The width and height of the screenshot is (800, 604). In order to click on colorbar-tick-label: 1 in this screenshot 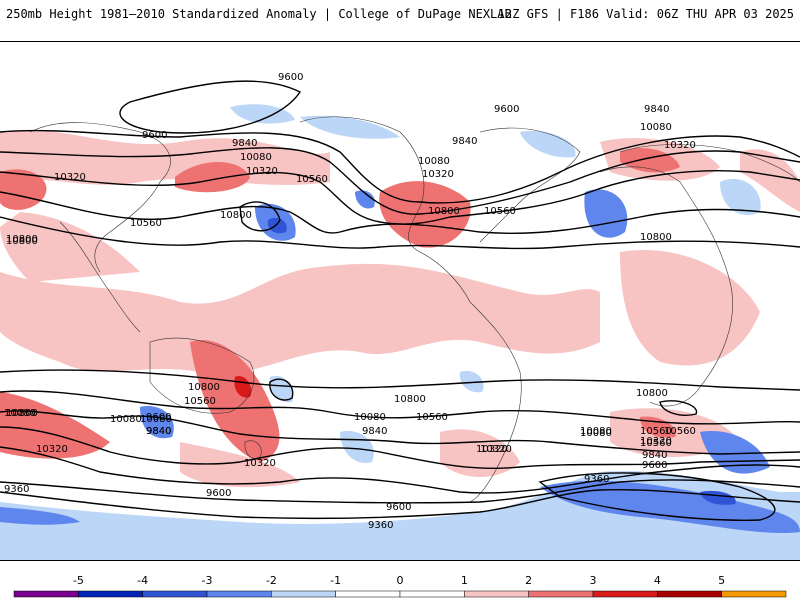, I will do `click(464, 580)`.